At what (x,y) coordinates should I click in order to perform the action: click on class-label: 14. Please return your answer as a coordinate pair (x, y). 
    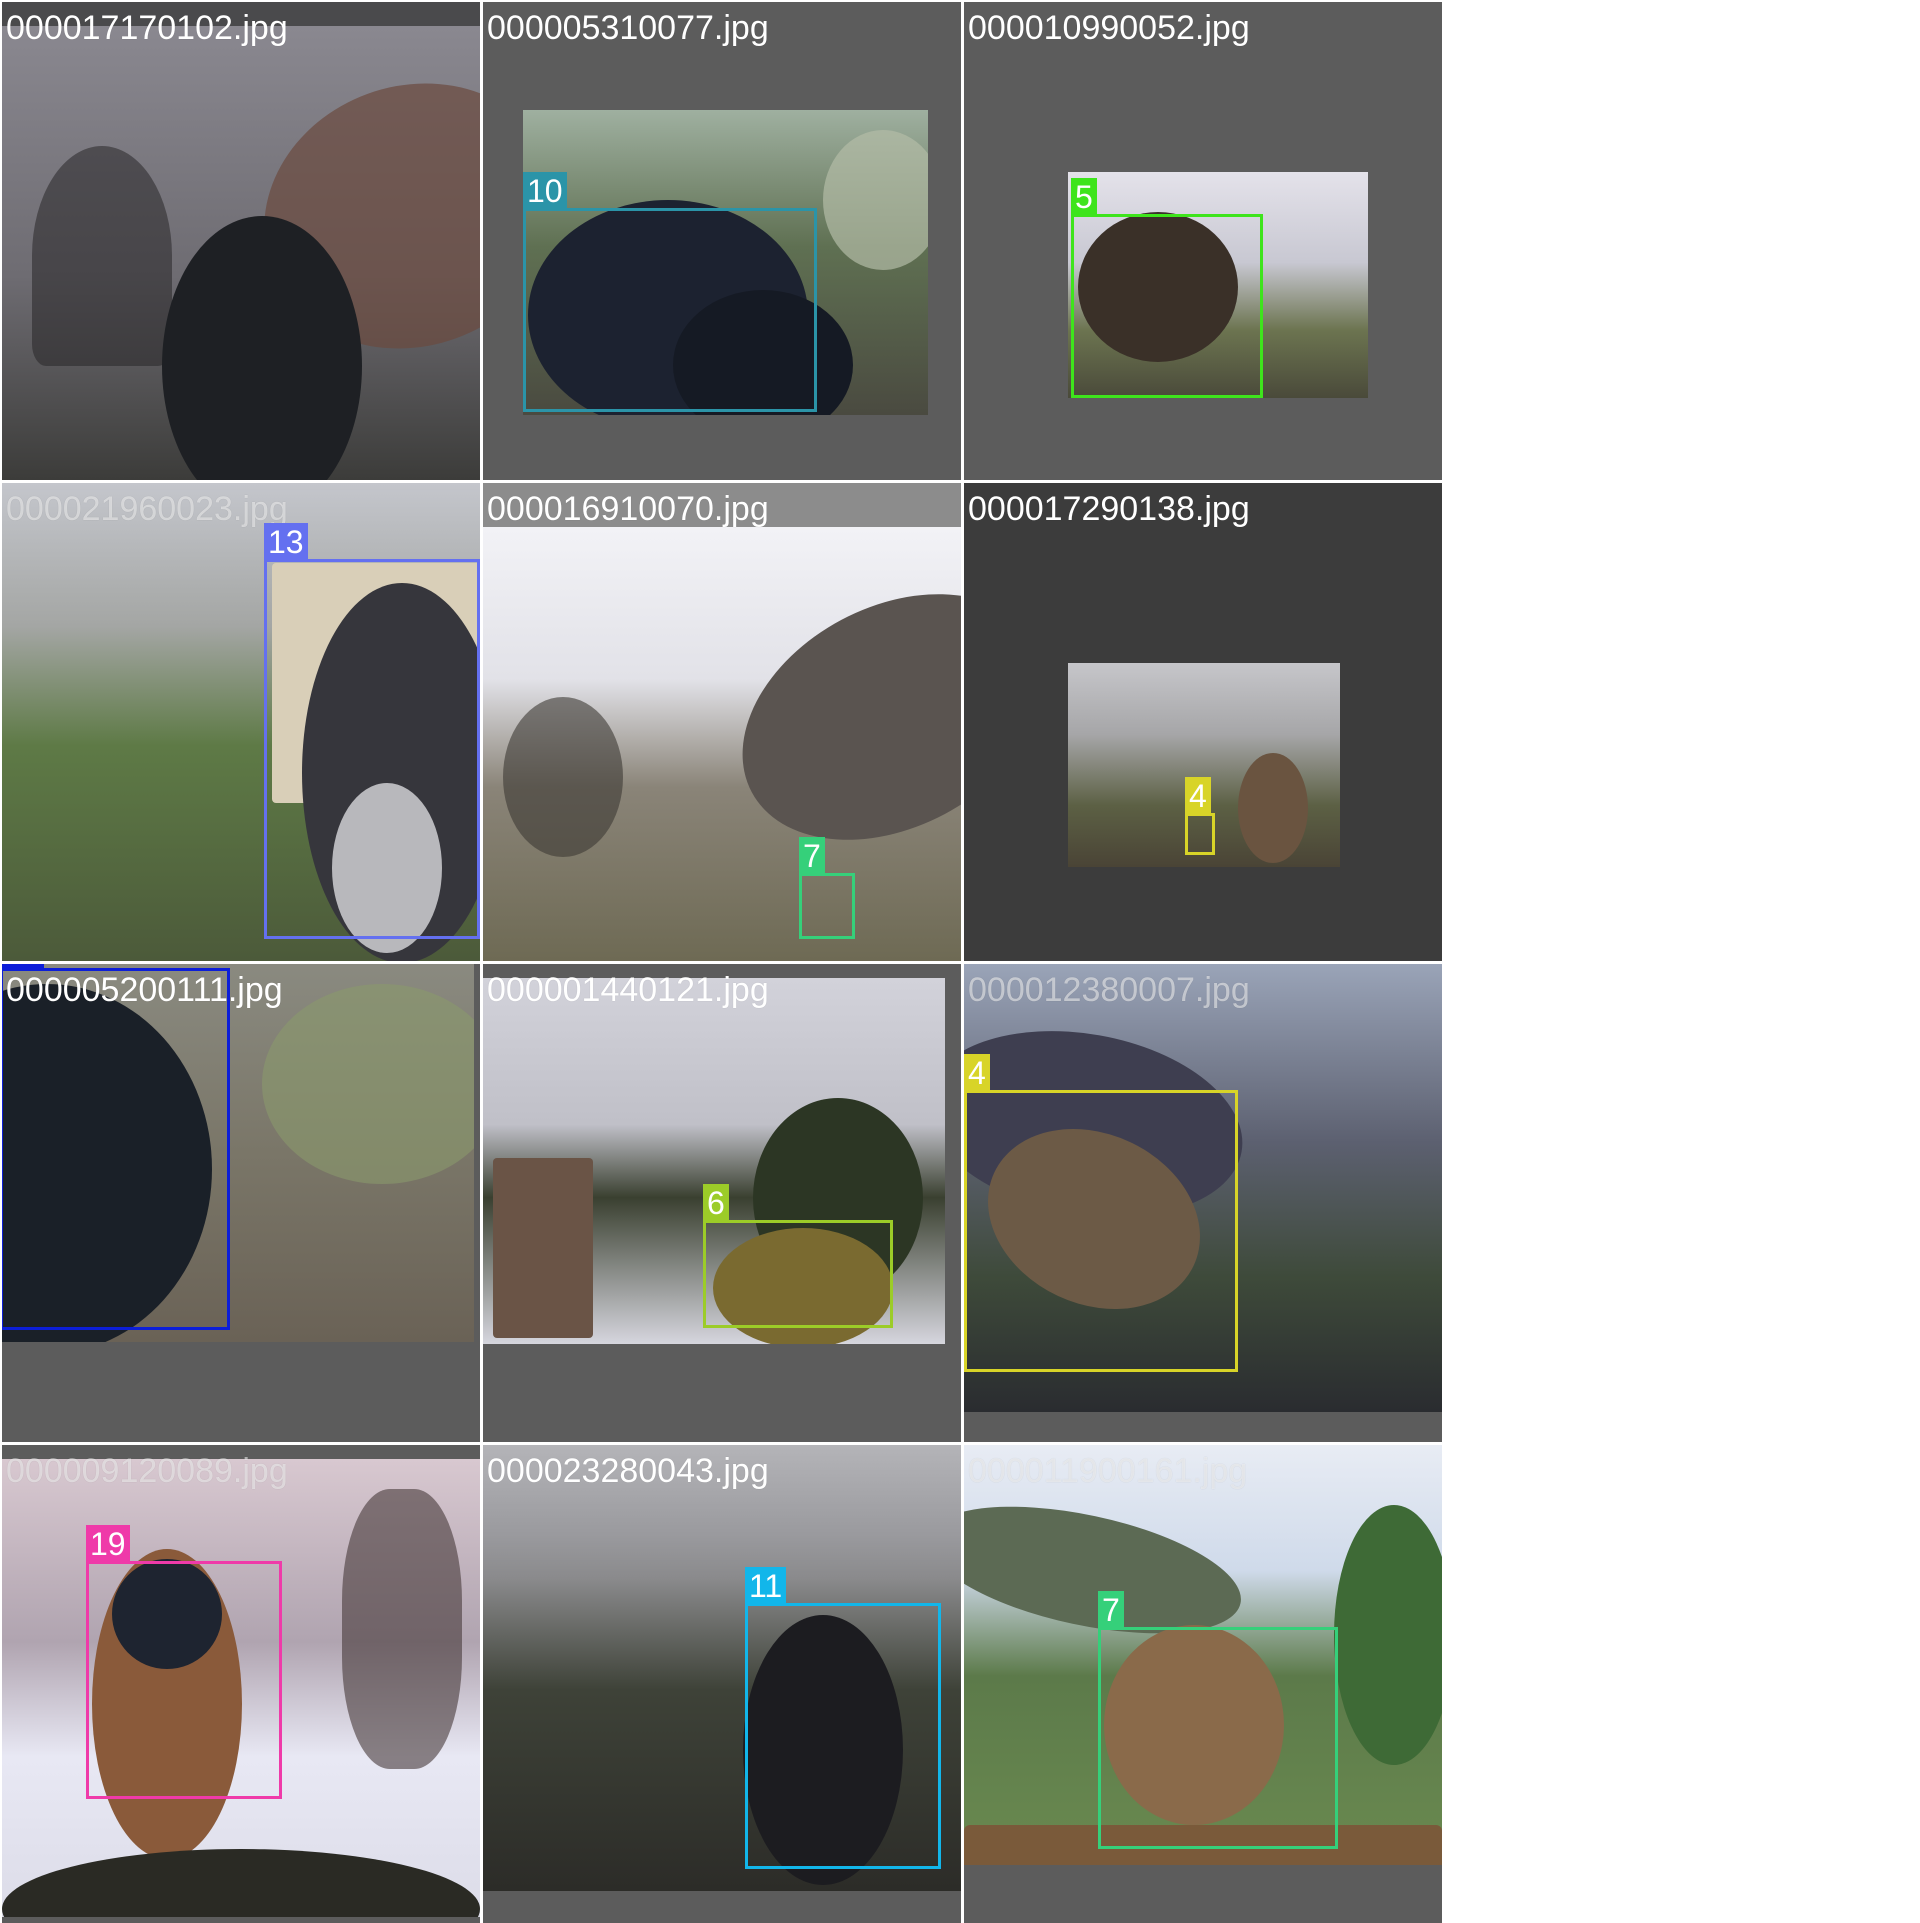
    Looking at the image, I should click on (23, 967).